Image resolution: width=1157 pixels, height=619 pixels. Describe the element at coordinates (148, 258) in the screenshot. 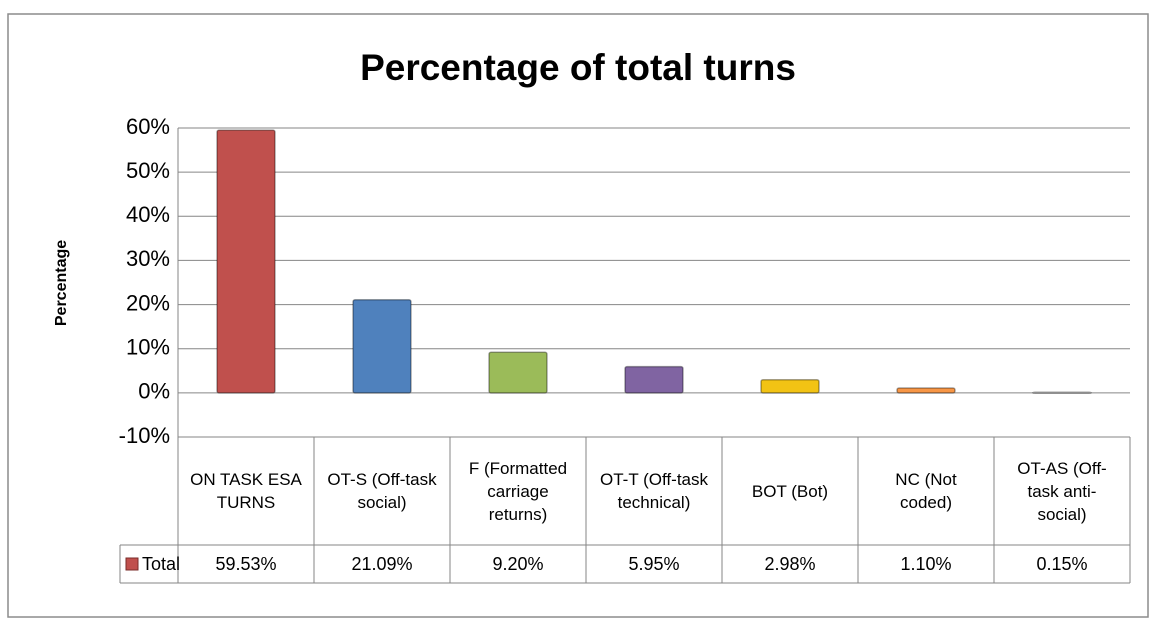

I see `y-tick-label: 30%` at that location.